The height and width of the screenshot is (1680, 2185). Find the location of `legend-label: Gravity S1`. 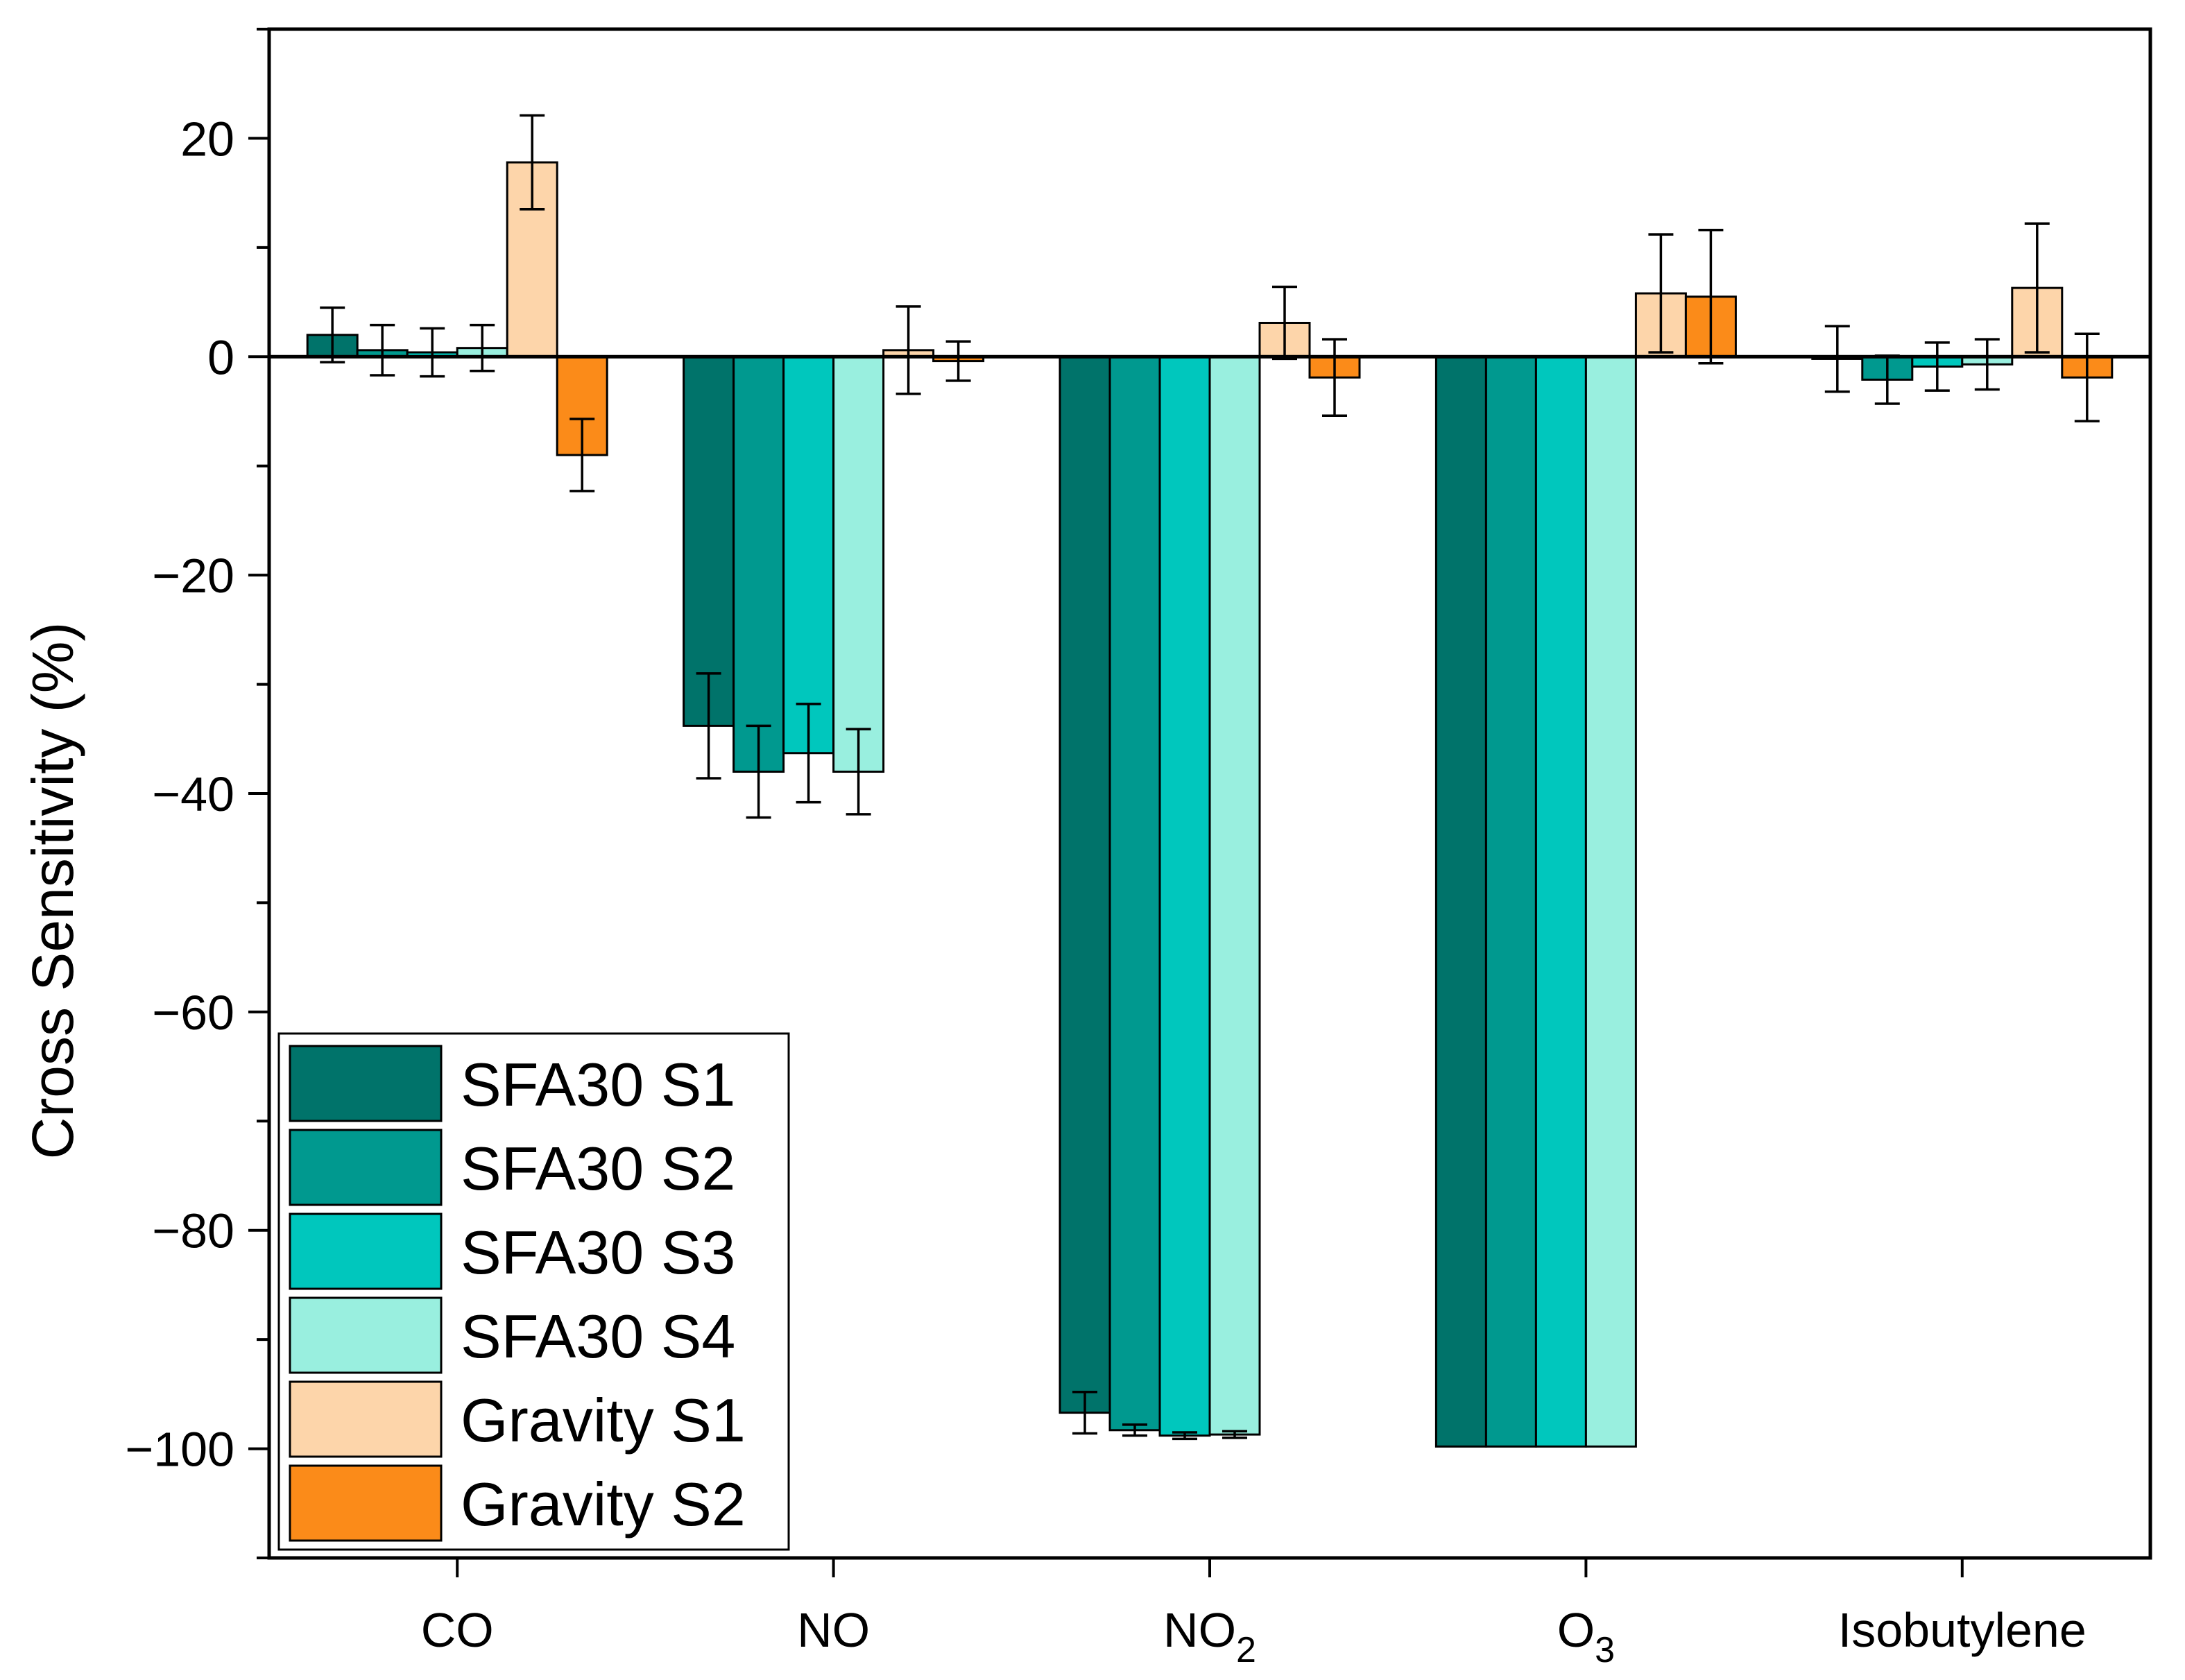

legend-label: Gravity S1 is located at coordinates (603, 1420).